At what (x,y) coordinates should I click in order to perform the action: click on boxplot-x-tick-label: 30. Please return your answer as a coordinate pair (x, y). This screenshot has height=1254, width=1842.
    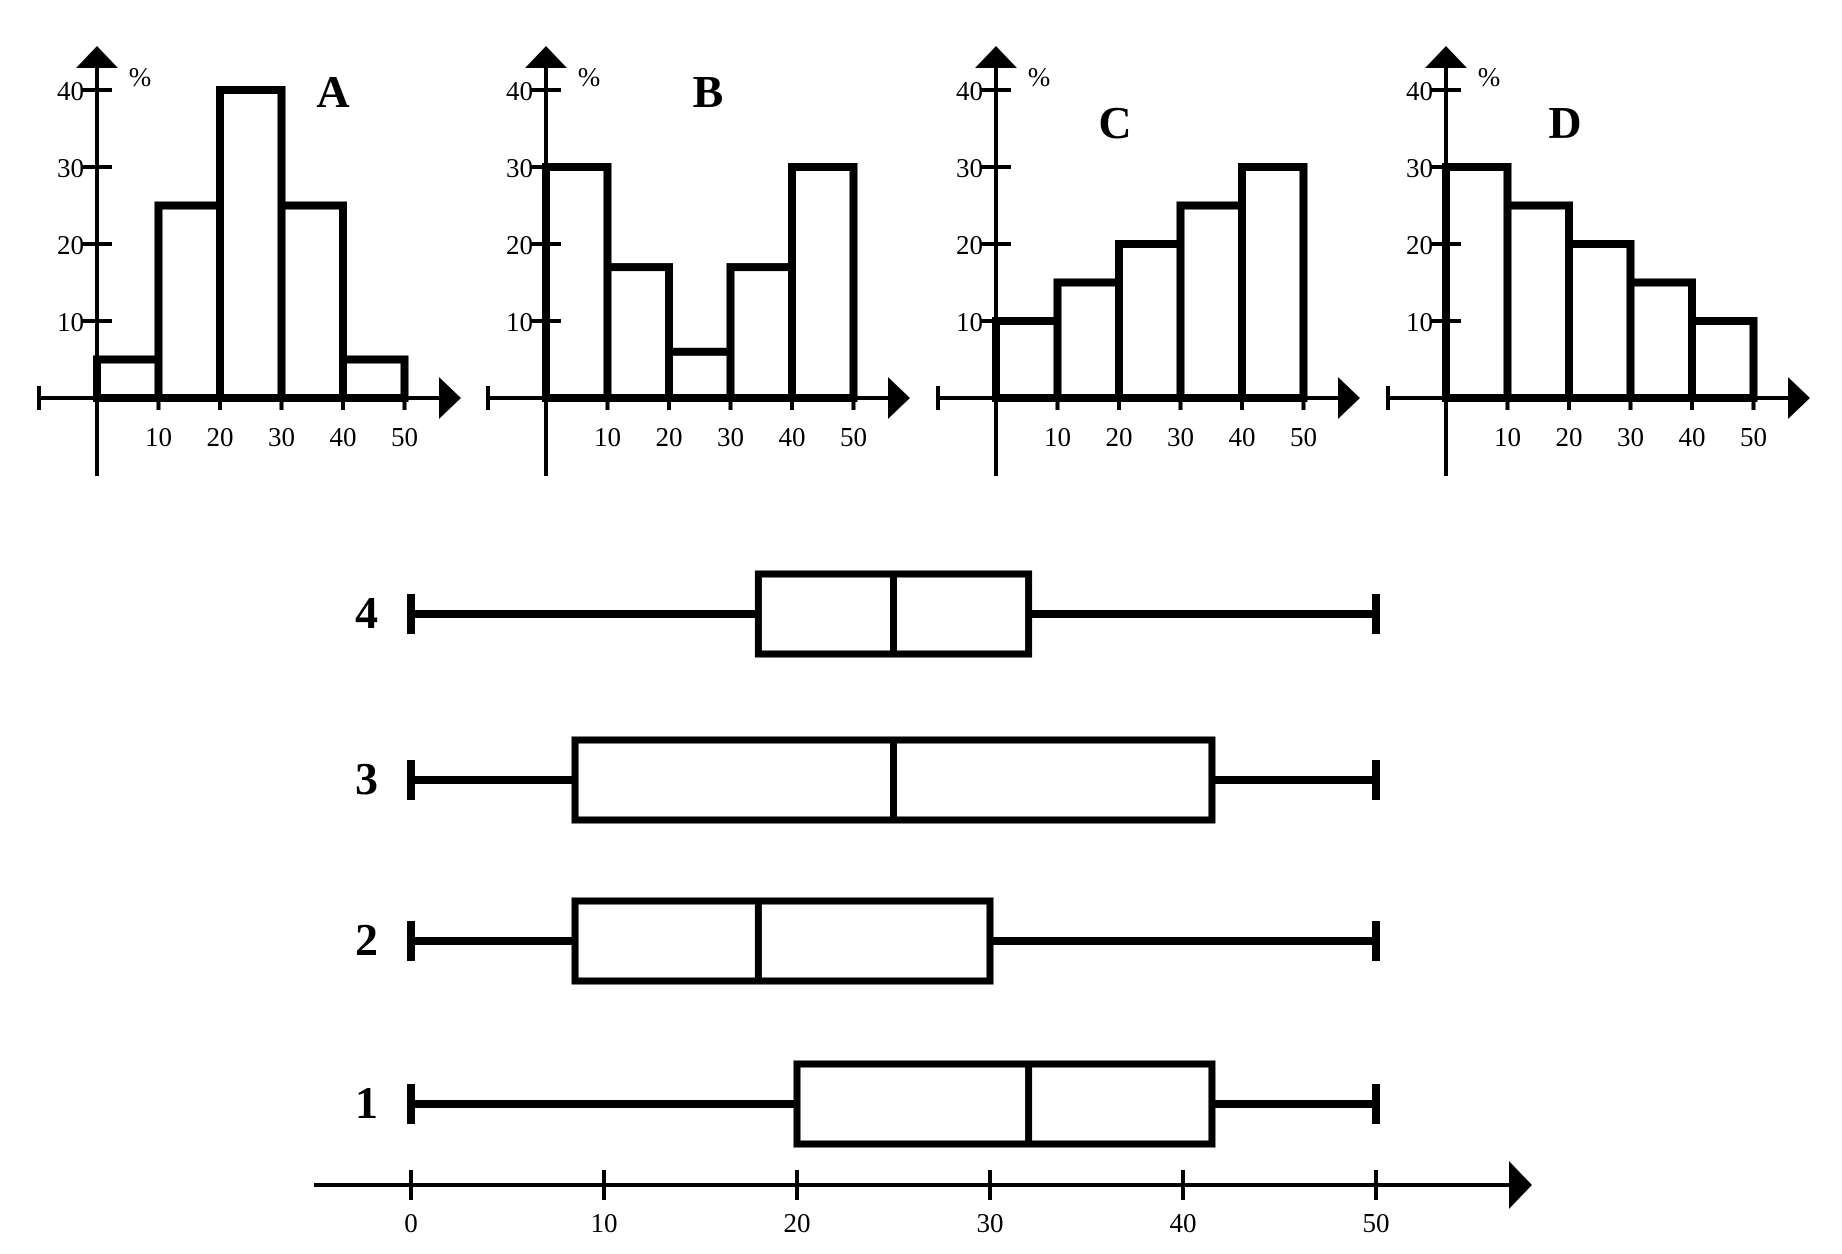
    Looking at the image, I should click on (990, 1223).